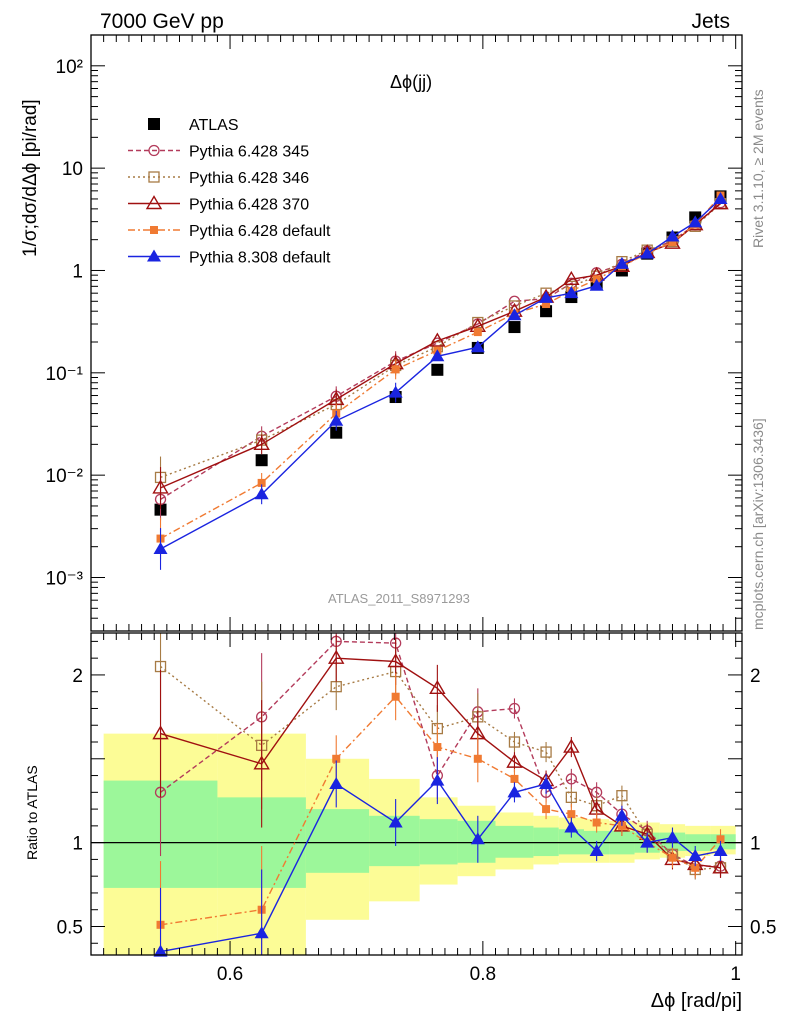 This screenshot has width=786, height=1024. What do you see at coordinates (249, 178) in the screenshot?
I see `legend-label-p346: Pythia 6.428 346` at bounding box center [249, 178].